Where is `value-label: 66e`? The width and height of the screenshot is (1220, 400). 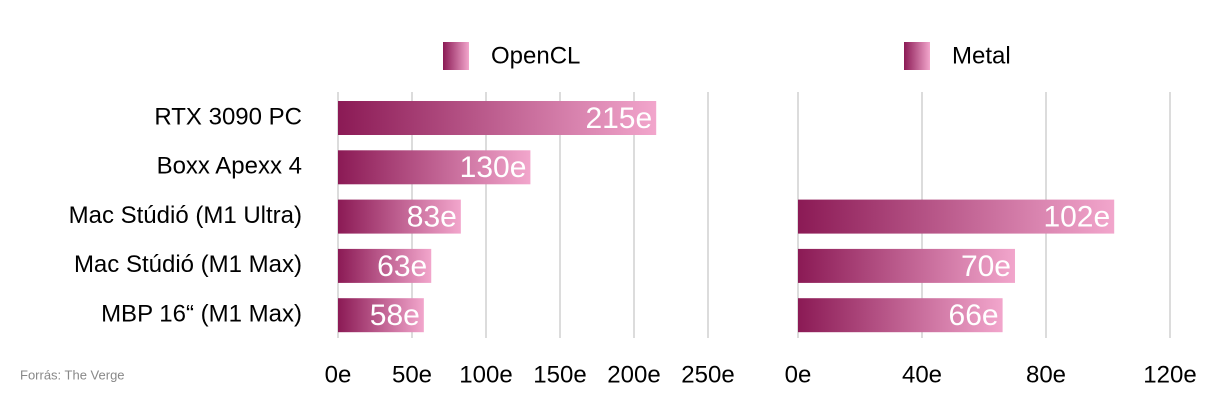 value-label: 66e is located at coordinates (974, 315).